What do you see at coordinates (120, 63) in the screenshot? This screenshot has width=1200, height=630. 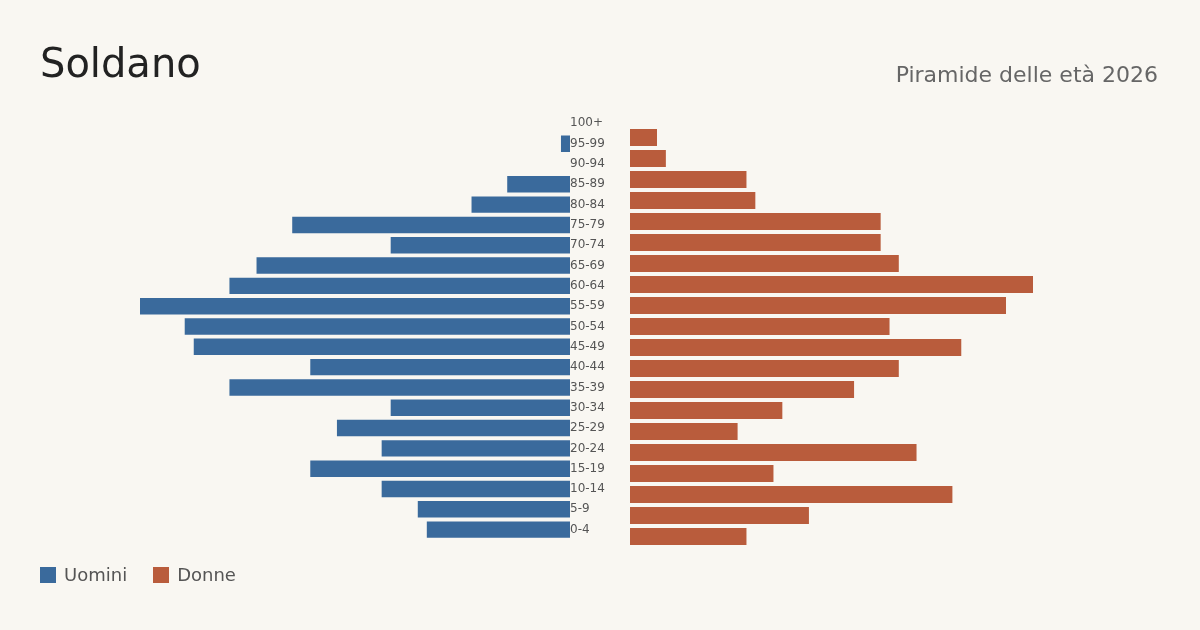 I see `chart-title: Soldano` at bounding box center [120, 63].